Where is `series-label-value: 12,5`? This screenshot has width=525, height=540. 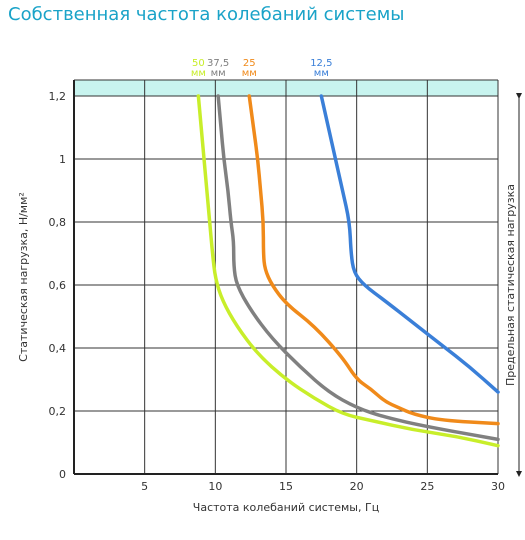 series-label-value: 12,5 is located at coordinates (321, 63).